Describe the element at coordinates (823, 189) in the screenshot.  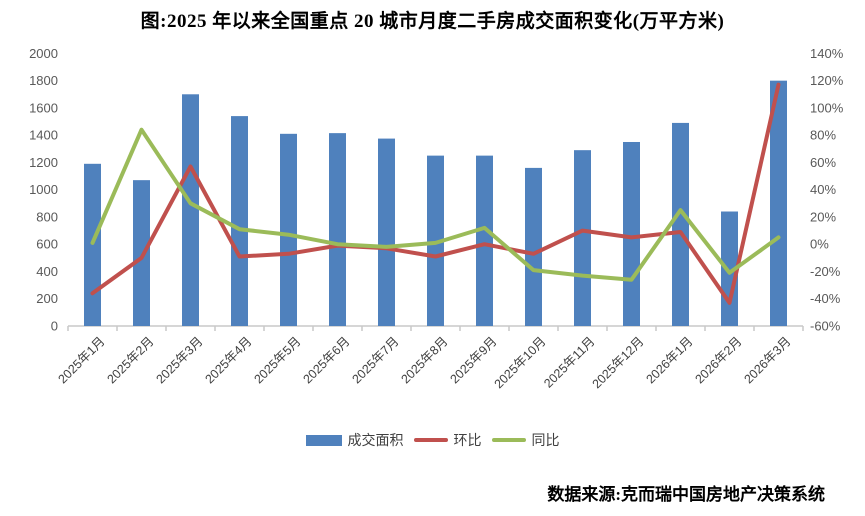
I see `right-axis-tick-label: 40%` at that location.